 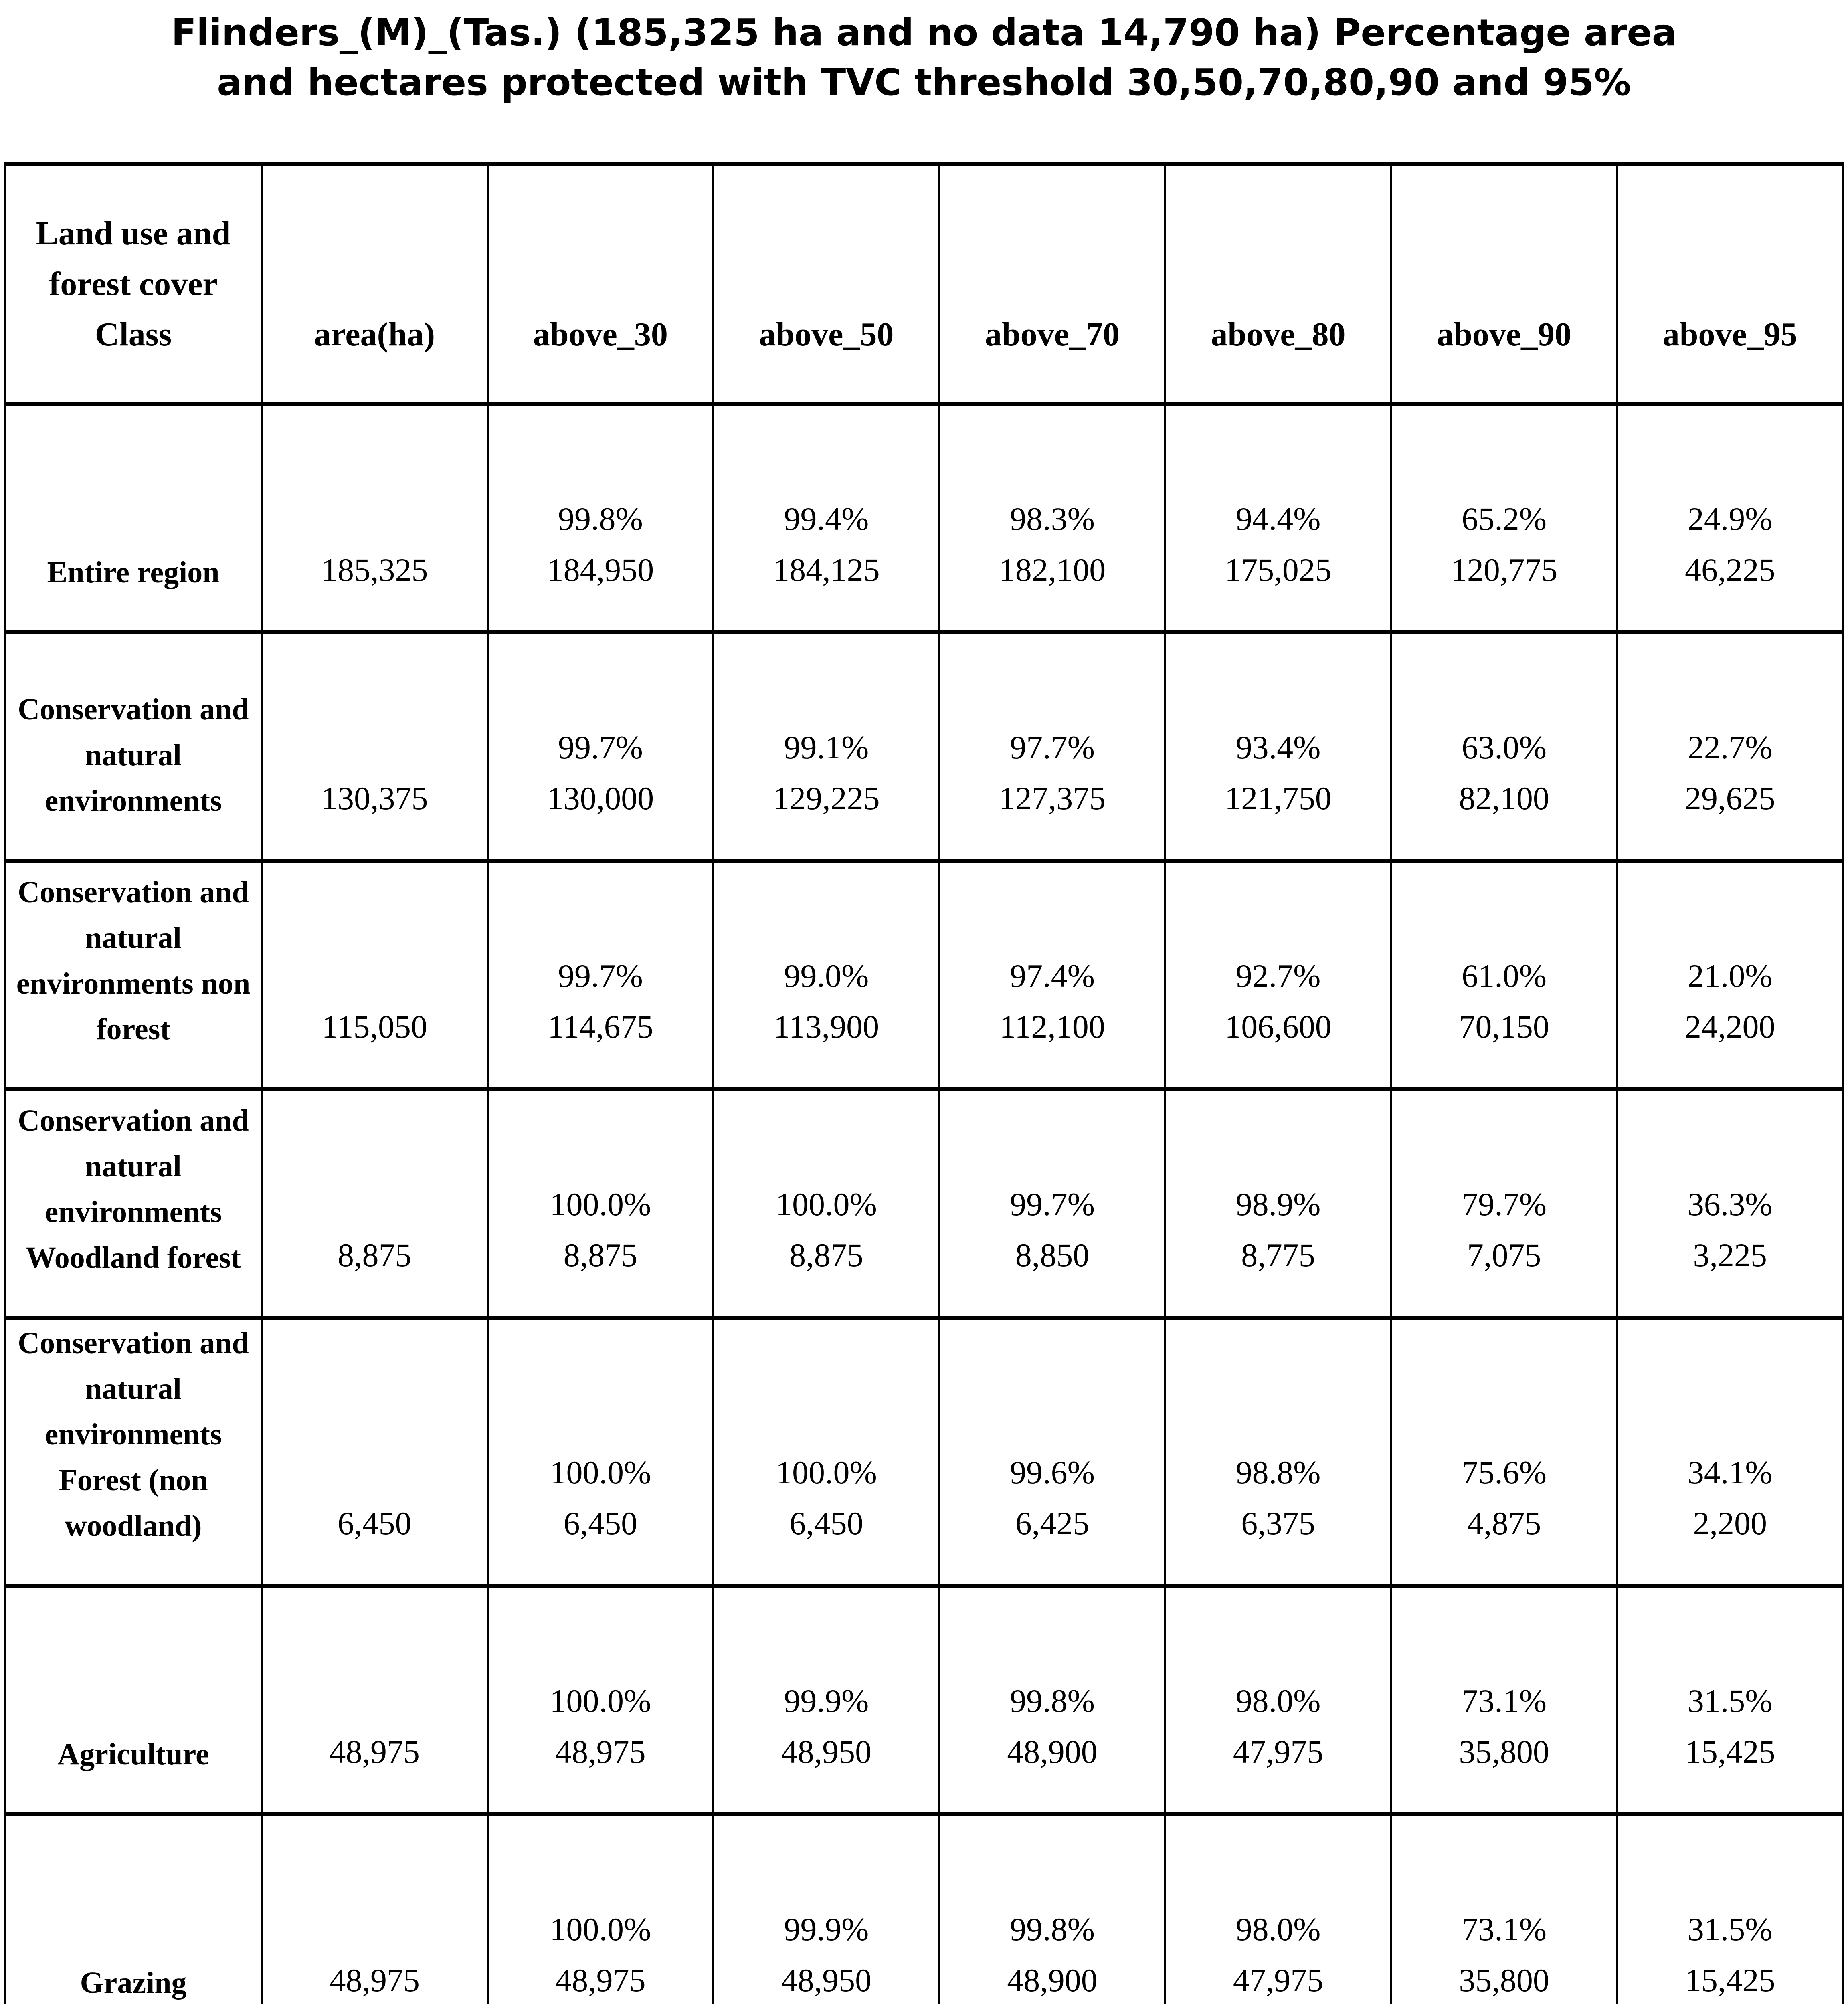 I want to click on col-header-above-30: above_30, so click(x=600, y=284).